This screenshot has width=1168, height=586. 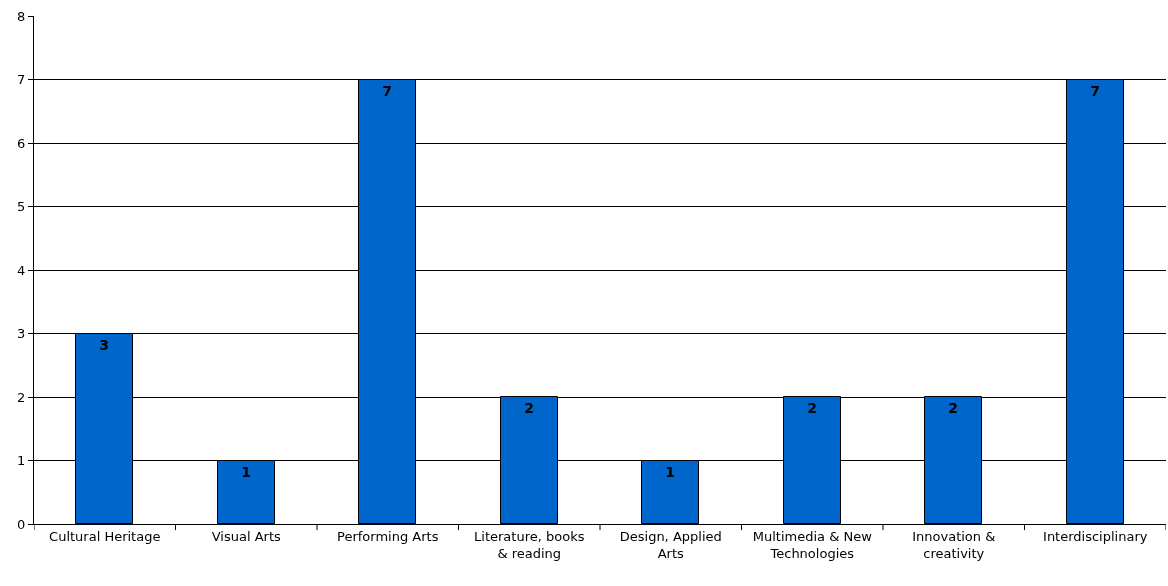 I want to click on x-tick-label: Cultural Heritage, so click(x=105, y=536).